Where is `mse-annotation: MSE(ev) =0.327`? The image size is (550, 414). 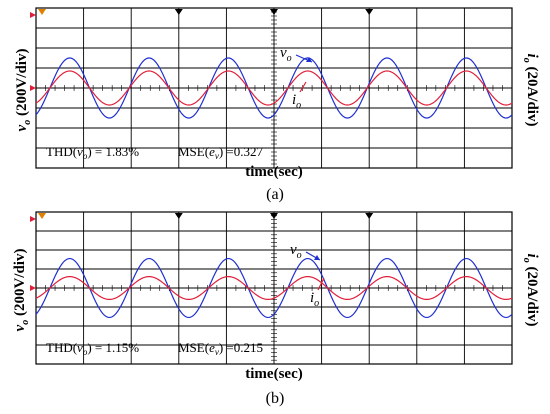
mse-annotation: MSE(ev) =0.327 is located at coordinates (221, 152).